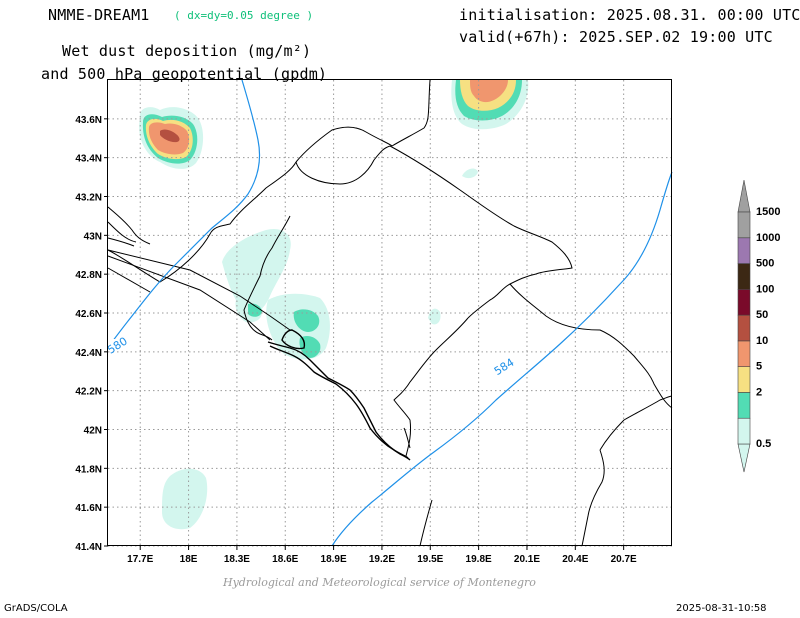 This screenshot has width=800, height=618. Describe the element at coordinates (765, 289) in the screenshot. I see `legend-label: 100` at that location.